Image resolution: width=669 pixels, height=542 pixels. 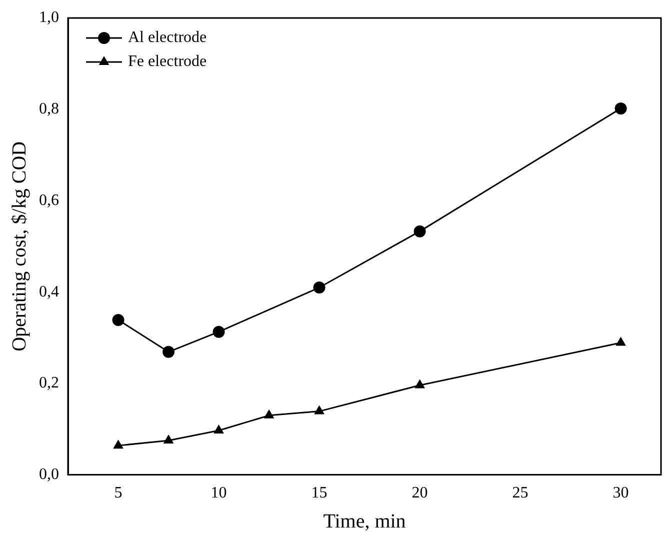 What do you see at coordinates (520, 493) in the screenshot?
I see `x-tick-label: 25` at bounding box center [520, 493].